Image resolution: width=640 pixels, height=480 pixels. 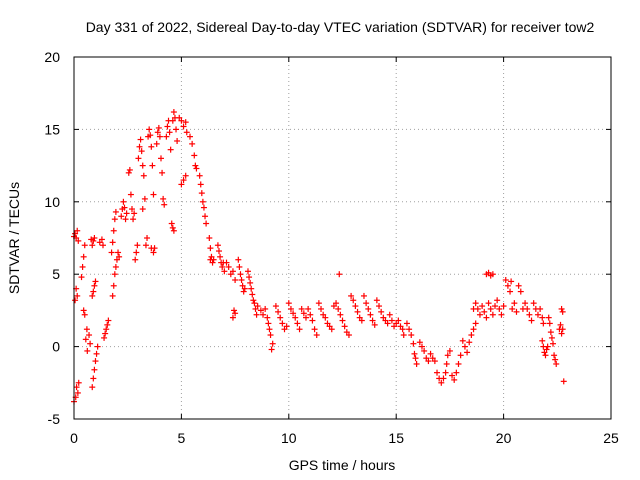 What do you see at coordinates (342, 465) in the screenshot?
I see `x-axis-label: GPS time / hours` at bounding box center [342, 465].